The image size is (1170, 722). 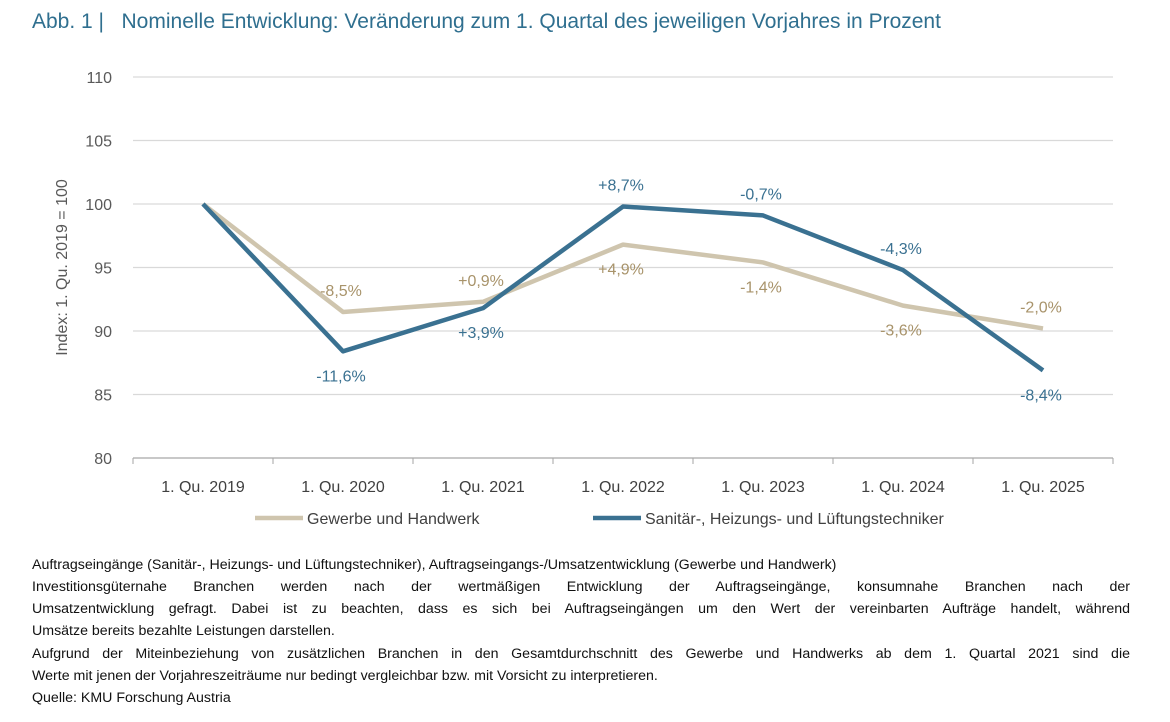 What do you see at coordinates (103, 459) in the screenshot?
I see `y-tick-label: 80` at bounding box center [103, 459].